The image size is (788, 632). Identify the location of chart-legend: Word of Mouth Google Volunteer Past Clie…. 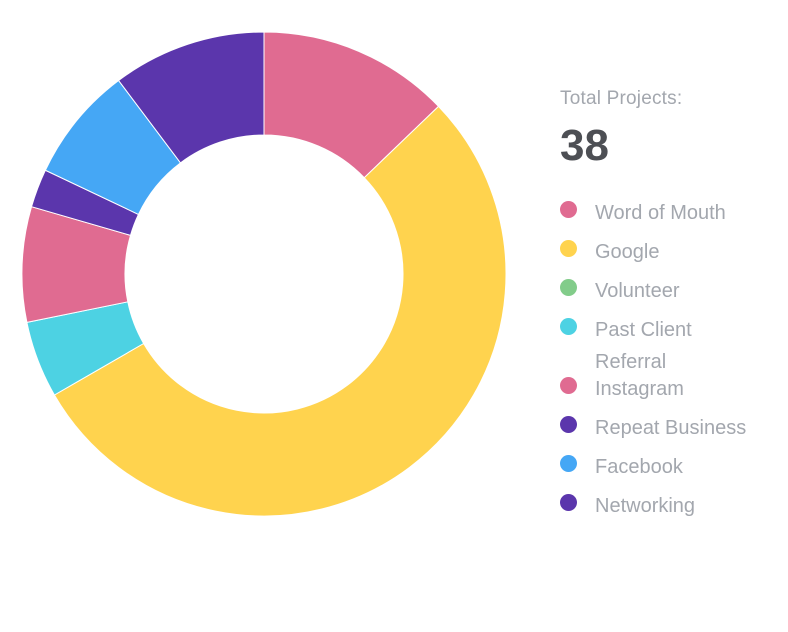
(670, 365).